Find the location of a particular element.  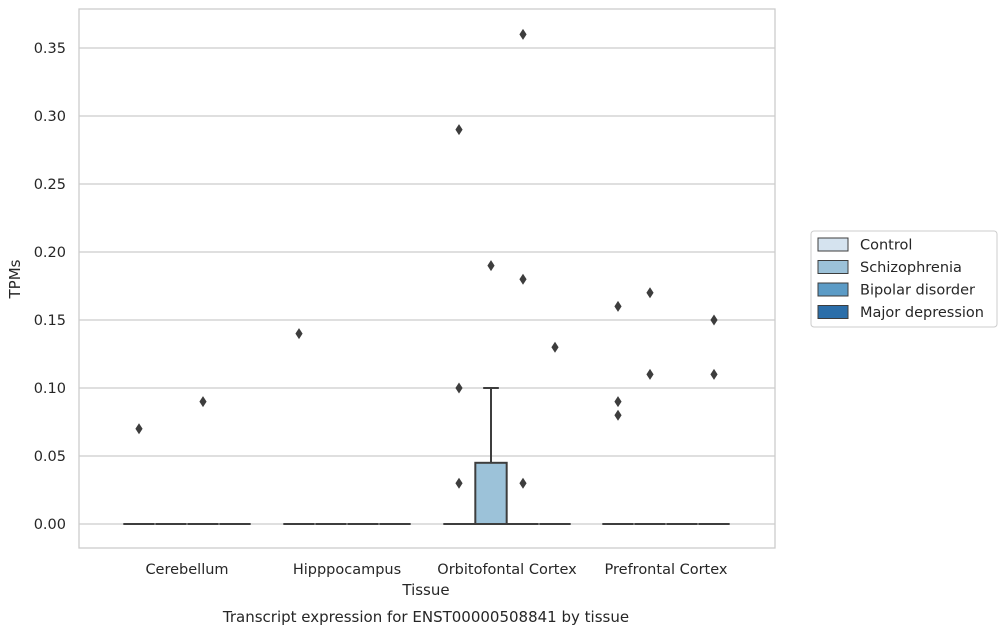

legend-label: Bipolar disorder is located at coordinates (917, 291).